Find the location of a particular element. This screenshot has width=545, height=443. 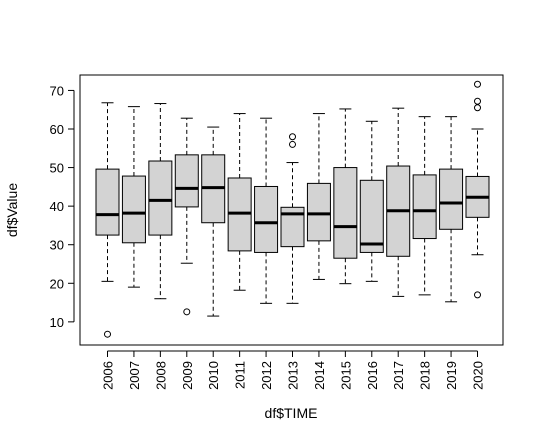

box-2013 is located at coordinates (292, 218).